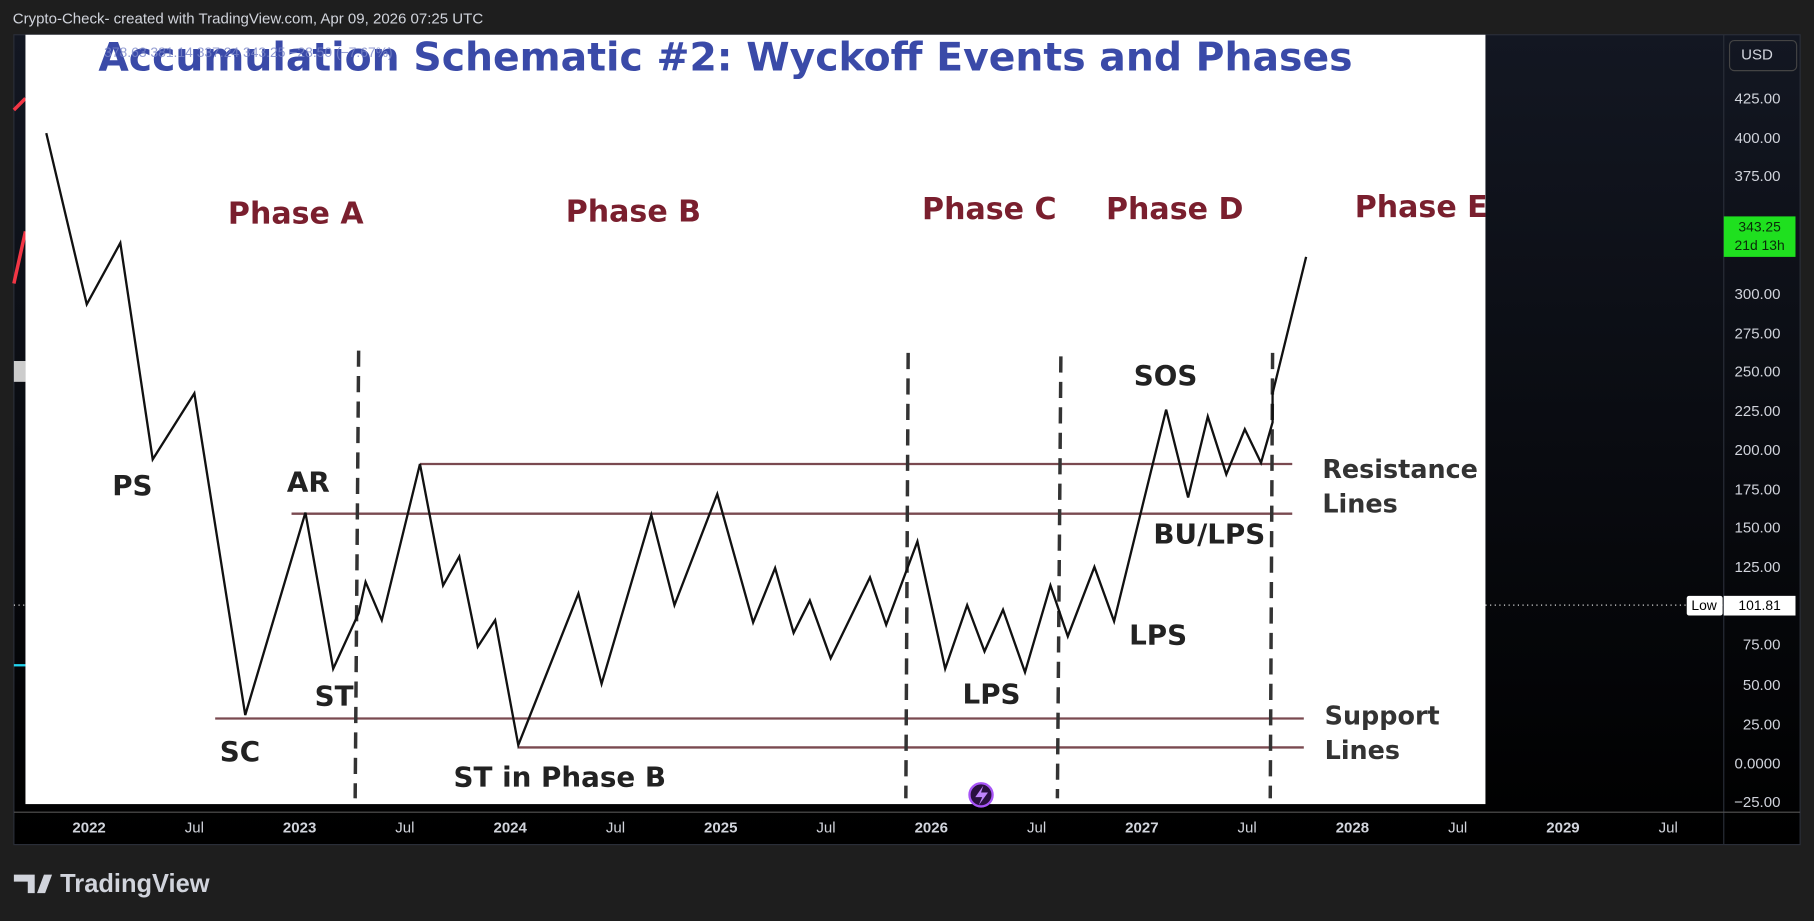 The image size is (1814, 921). I want to click on time-tick-label: 2027, so click(1141, 827).